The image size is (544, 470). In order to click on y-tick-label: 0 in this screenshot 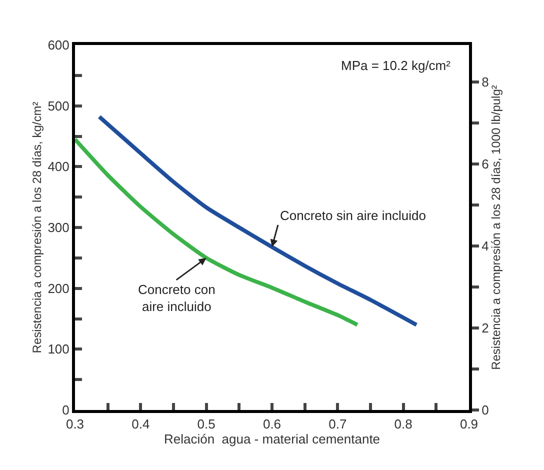, I will do `click(66, 410)`.